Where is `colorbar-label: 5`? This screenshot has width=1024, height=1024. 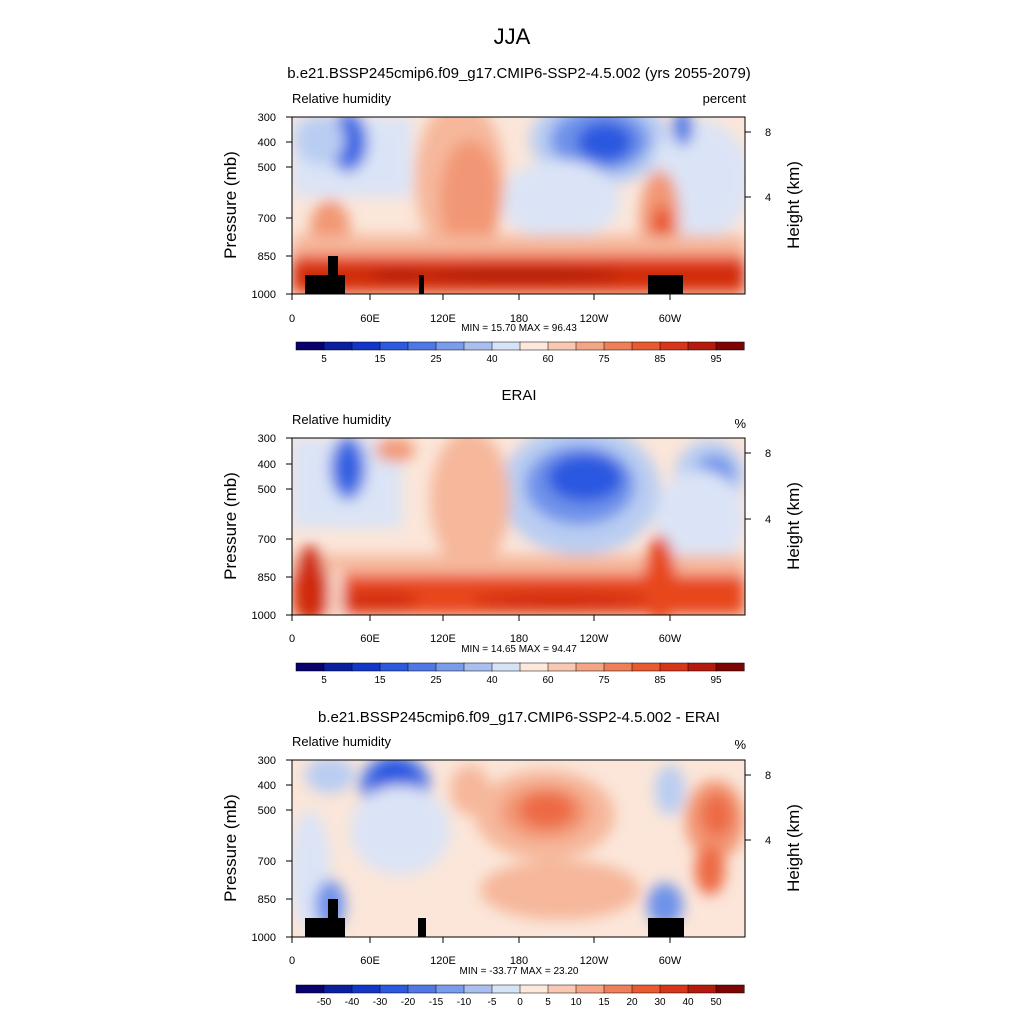 colorbar-label: 5 is located at coordinates (324, 359).